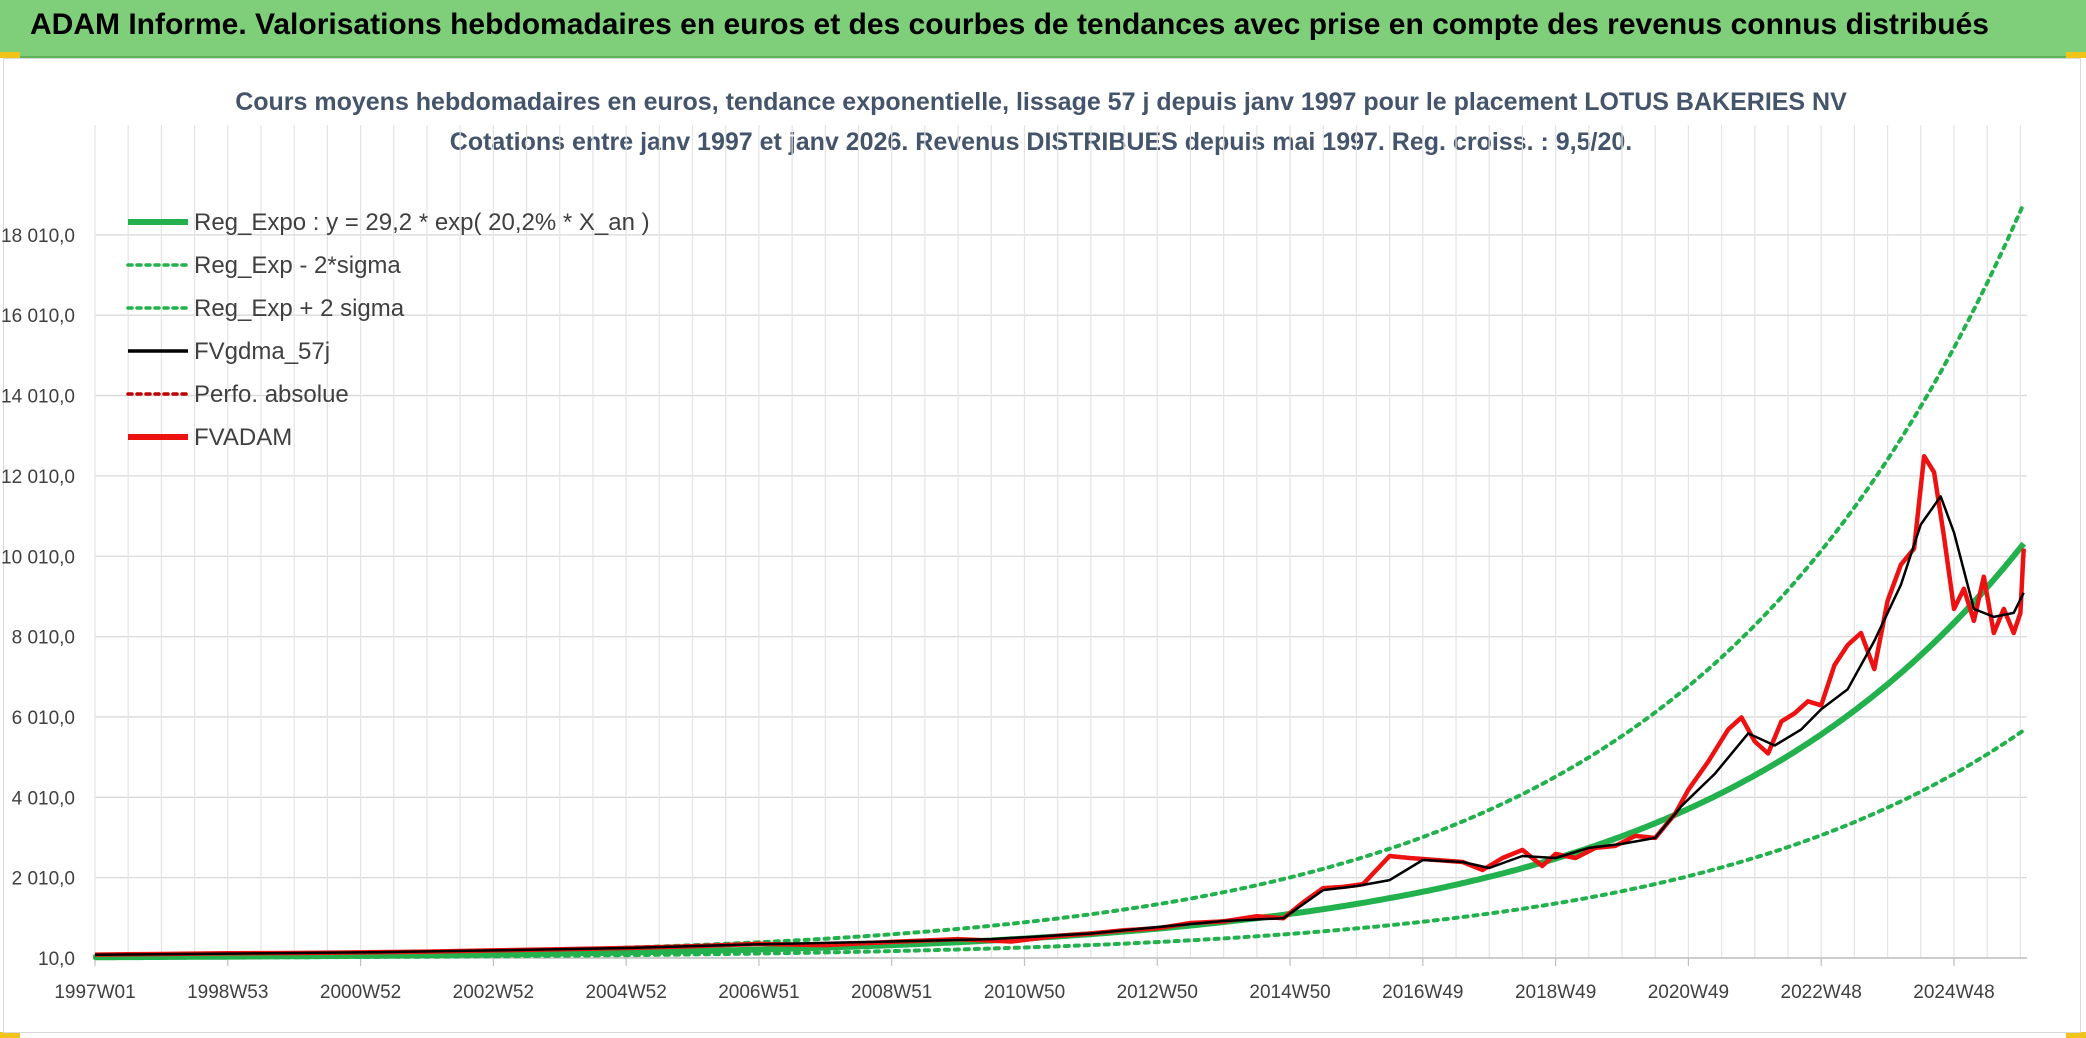 This screenshot has height=1038, width=2086. What do you see at coordinates (56, 959) in the screenshot?
I see `y-tick-label: 10,0` at bounding box center [56, 959].